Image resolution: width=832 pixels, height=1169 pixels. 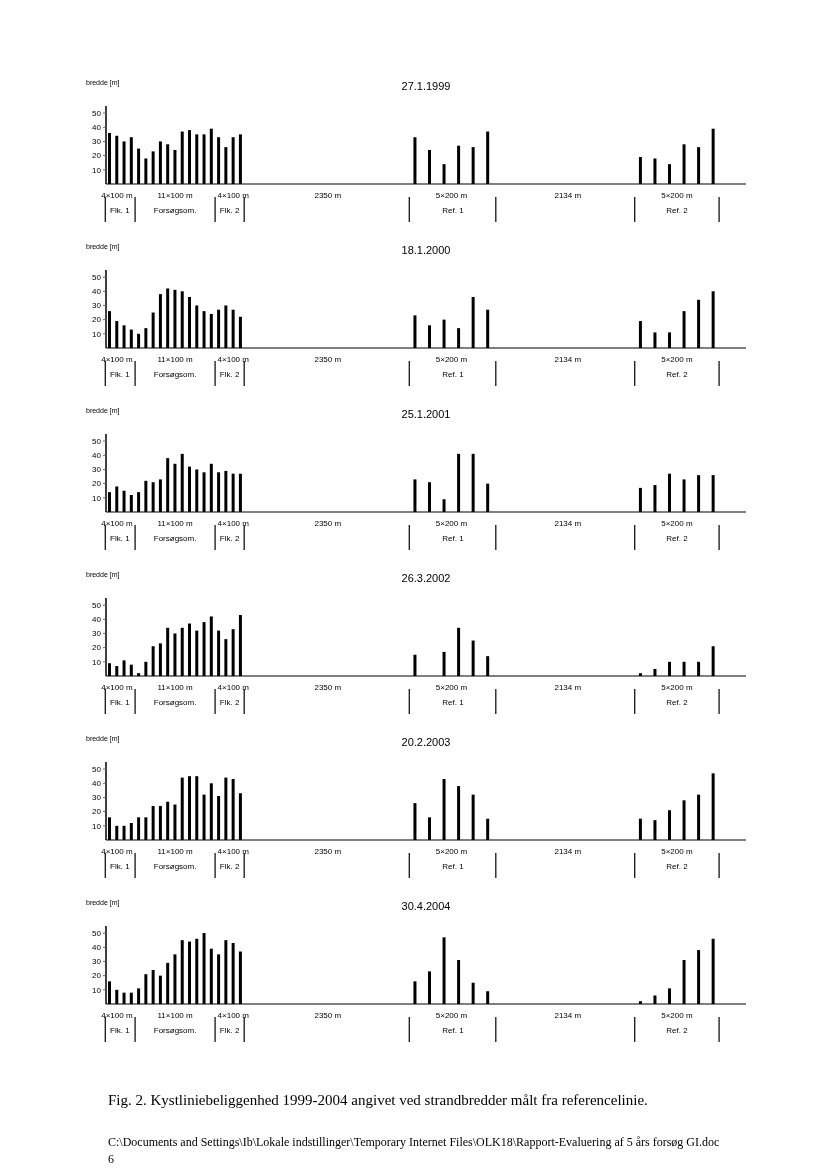 I want to click on chart-title: 26.3.2002, so click(x=426, y=578).